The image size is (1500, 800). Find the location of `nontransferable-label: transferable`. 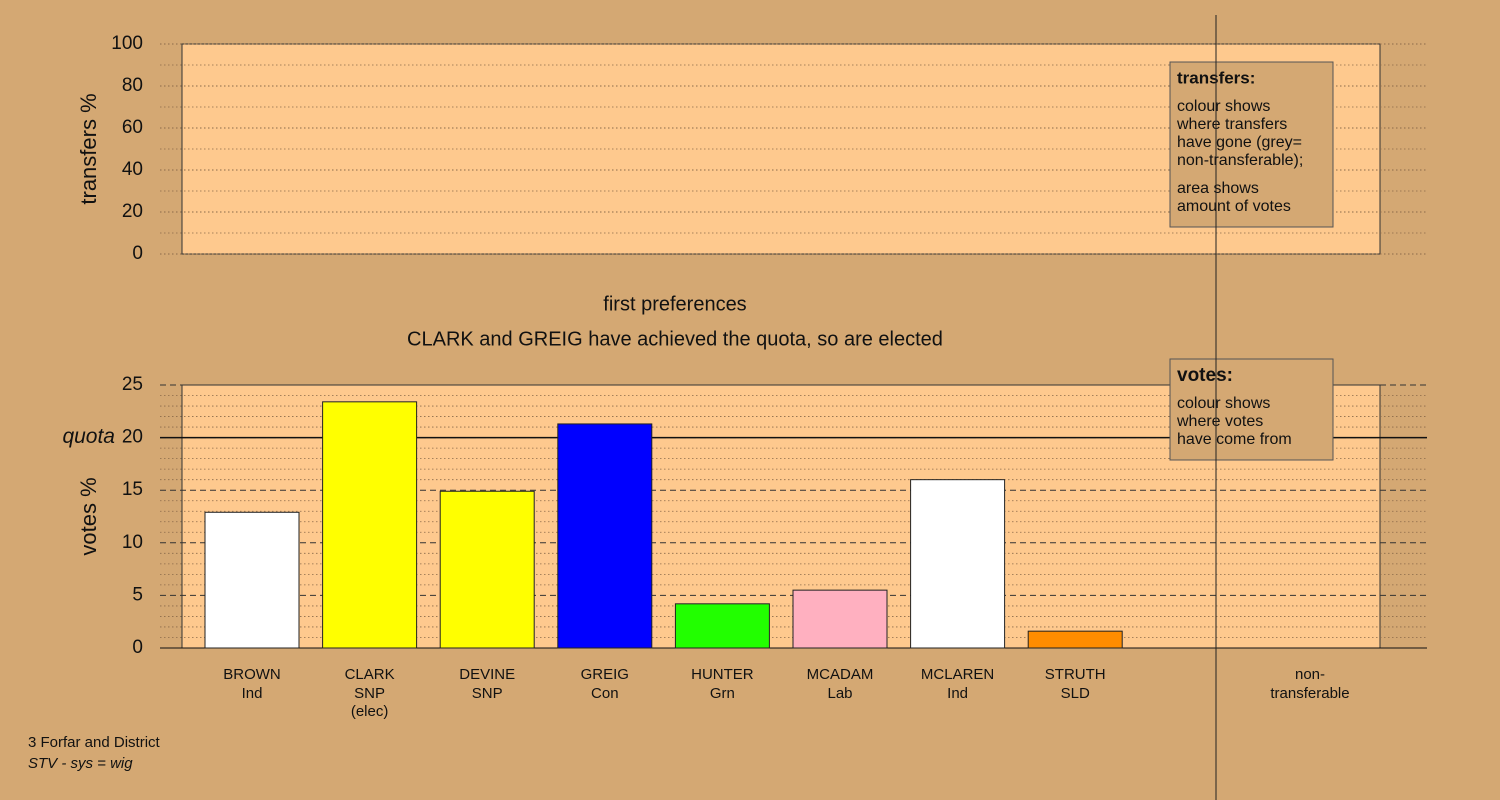

nontransferable-label: transferable is located at coordinates (1309, 693).